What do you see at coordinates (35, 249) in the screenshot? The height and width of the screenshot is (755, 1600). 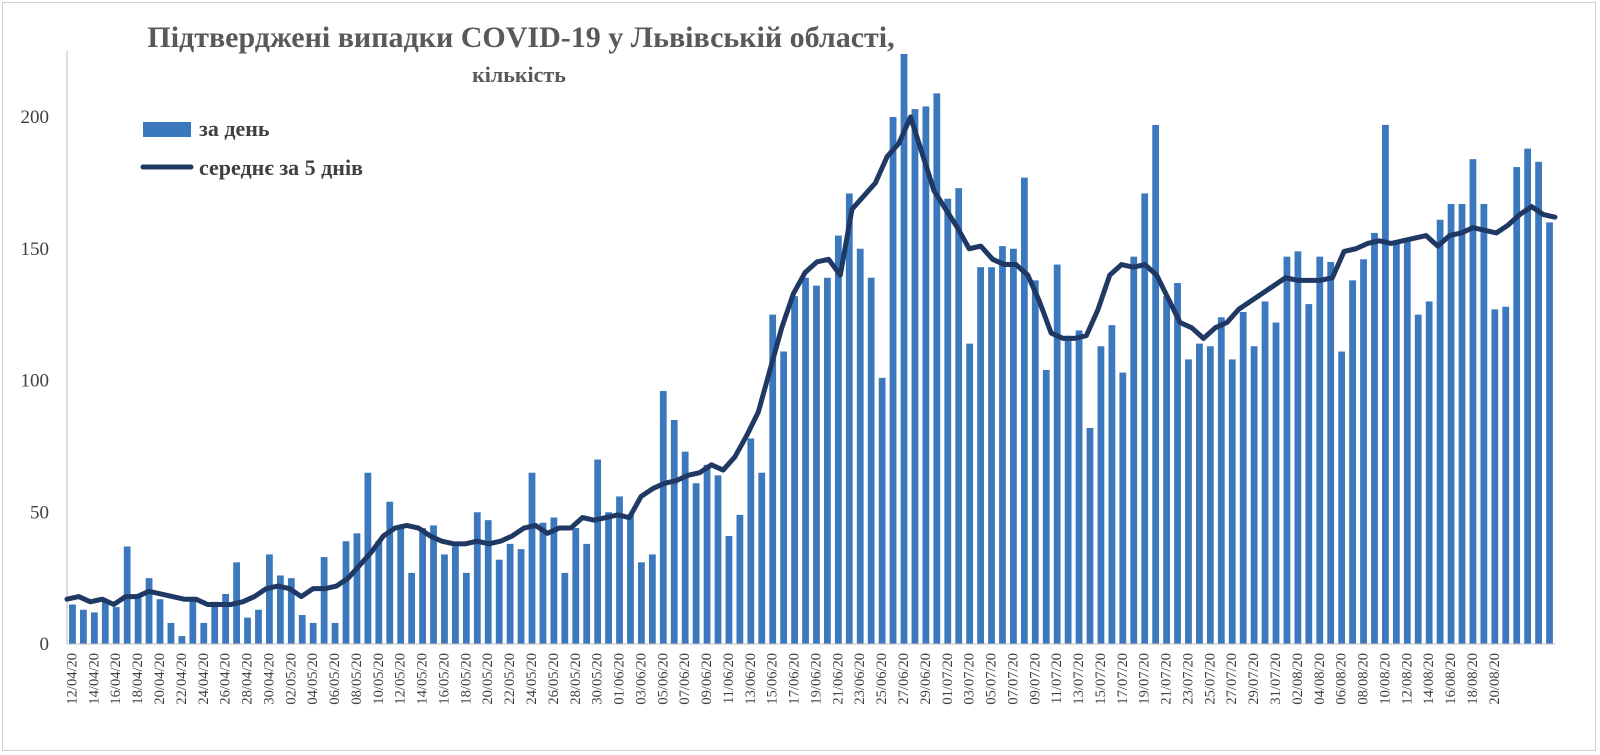 I see `y-tick-label: 150` at bounding box center [35, 249].